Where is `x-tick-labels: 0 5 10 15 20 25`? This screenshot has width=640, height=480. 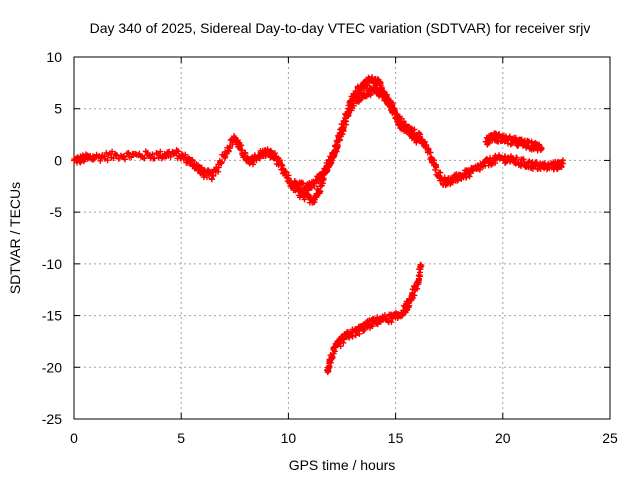
x-tick-labels: 0 5 10 15 20 25 is located at coordinates (344, 438).